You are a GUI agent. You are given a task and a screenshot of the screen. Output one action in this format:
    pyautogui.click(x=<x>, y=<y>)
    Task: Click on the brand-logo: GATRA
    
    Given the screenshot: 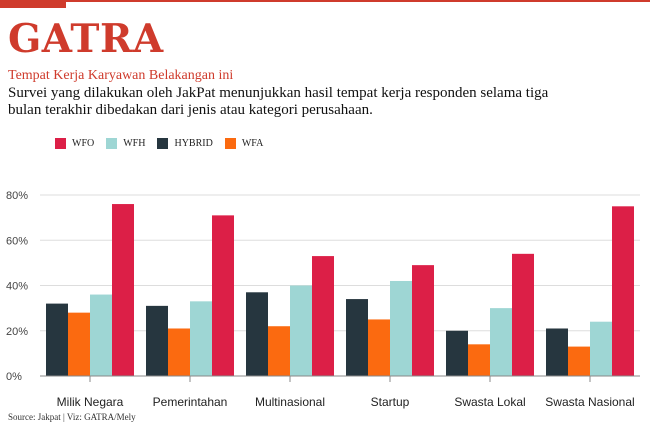 What is the action you would take?
    pyautogui.click(x=86, y=39)
    